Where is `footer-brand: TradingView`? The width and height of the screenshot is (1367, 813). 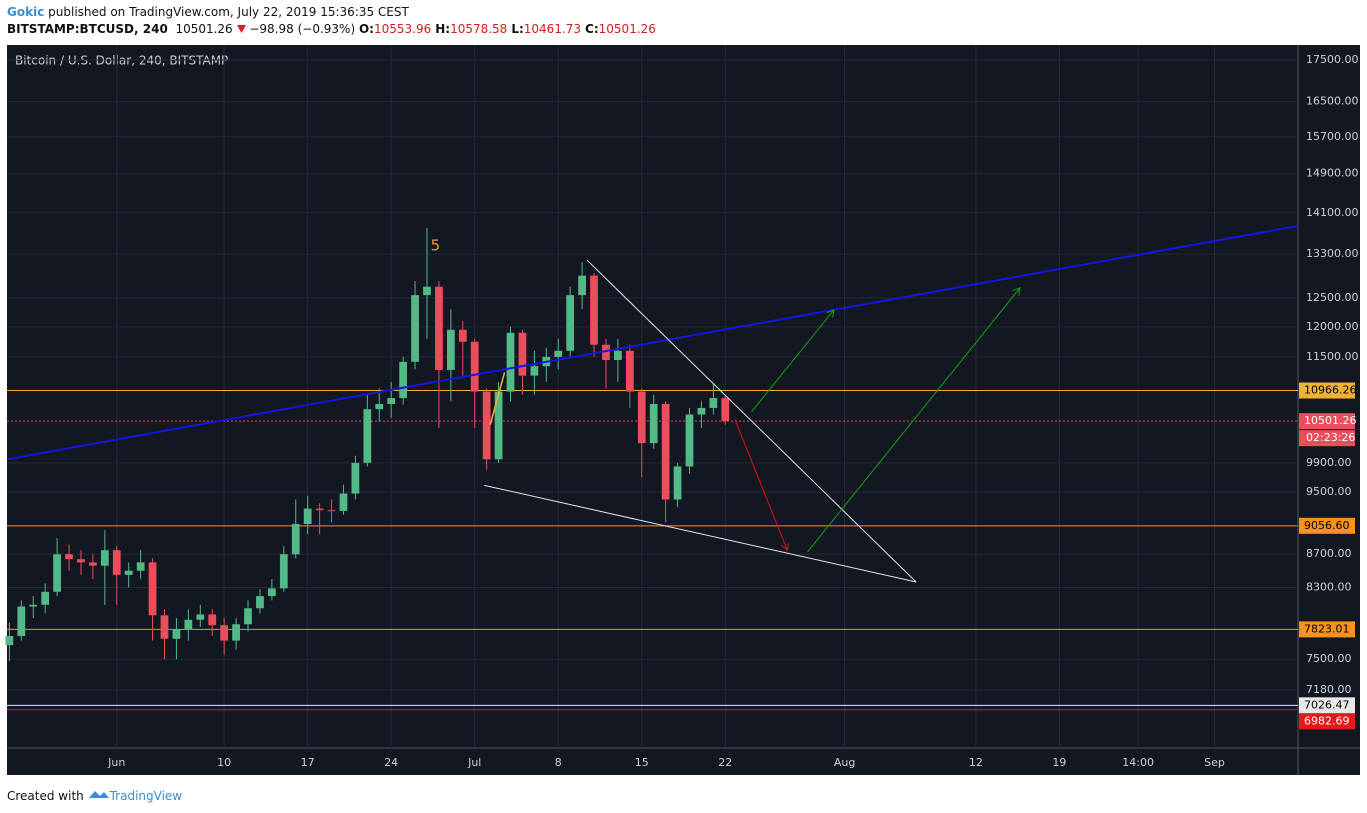 footer-brand: TradingView is located at coordinates (146, 796).